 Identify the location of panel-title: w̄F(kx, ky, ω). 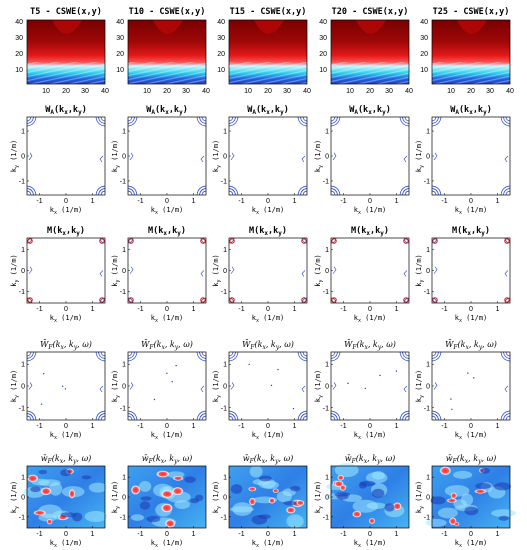
(66, 459).